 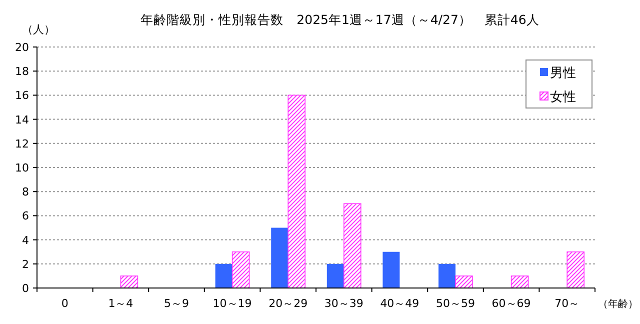 I want to click on x-tick-label: 0, so click(x=64, y=303).